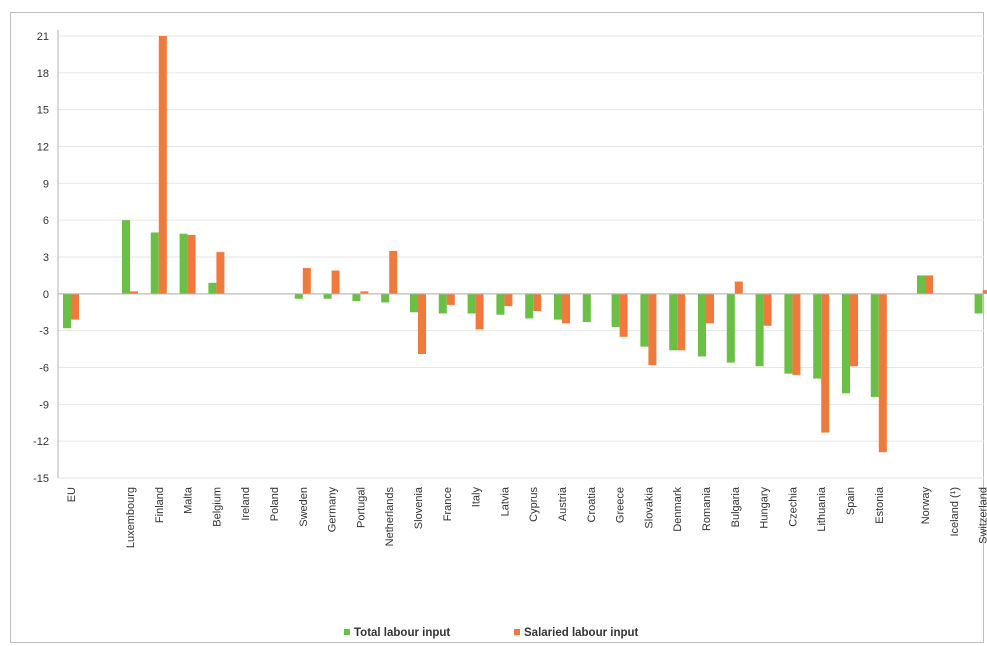  Describe the element at coordinates (162, 165) in the screenshot. I see `salaried-labour-bar-finland` at that location.